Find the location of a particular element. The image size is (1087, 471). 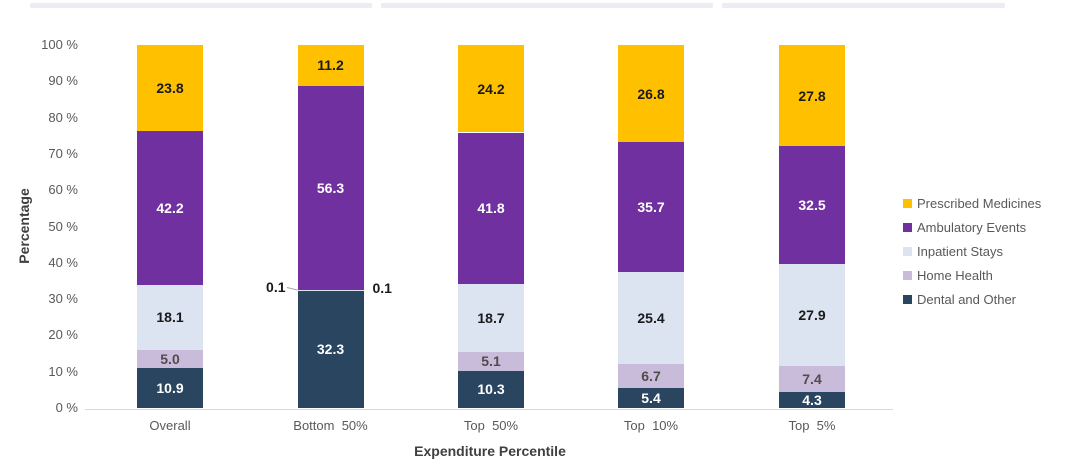

bar-value-label: 5.4 is located at coordinates (651, 398).